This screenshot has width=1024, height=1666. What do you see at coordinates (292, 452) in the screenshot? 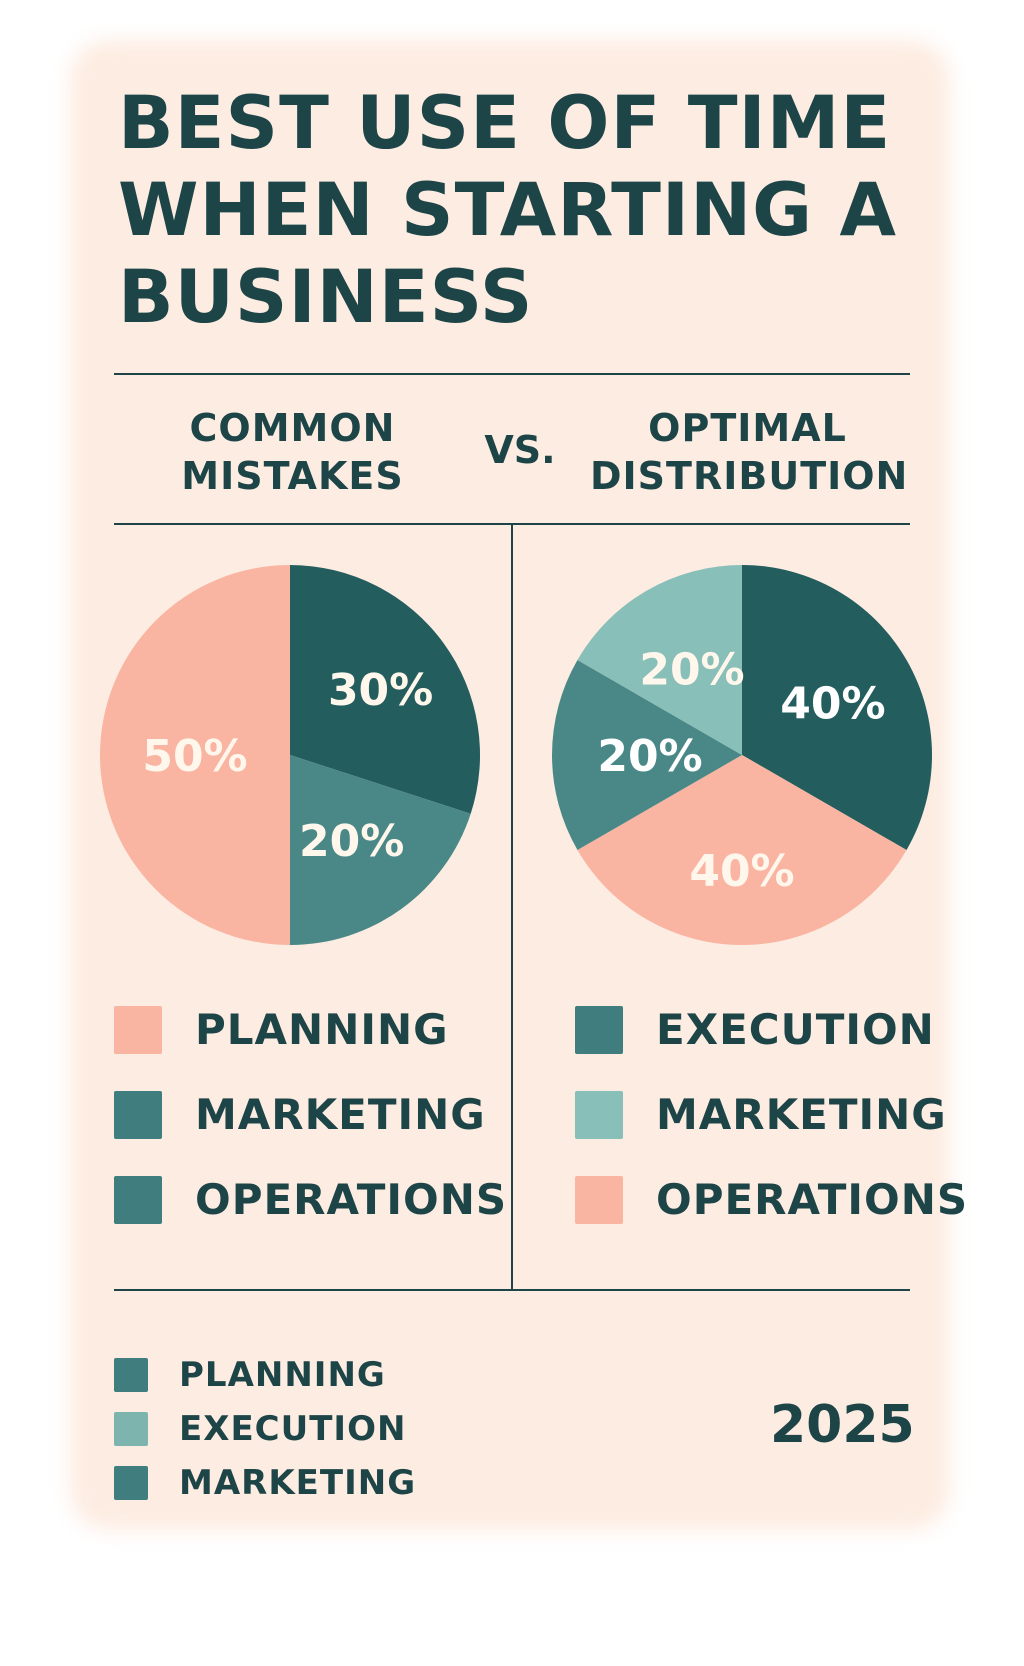
I see `header-common-mistakes: COMMON MISTAKES` at bounding box center [292, 452].